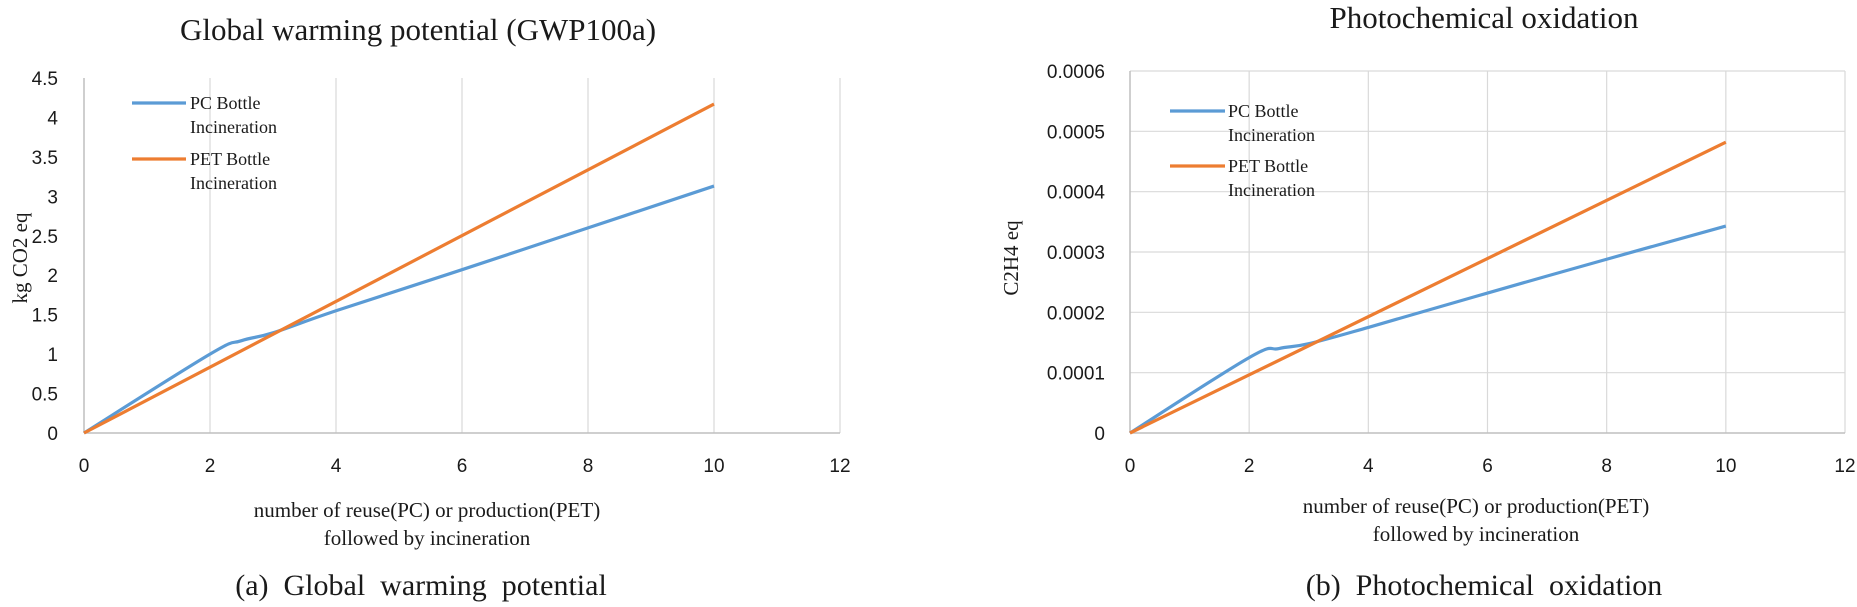  I want to click on y-tick-label: 0.0005, so click(1076, 132).